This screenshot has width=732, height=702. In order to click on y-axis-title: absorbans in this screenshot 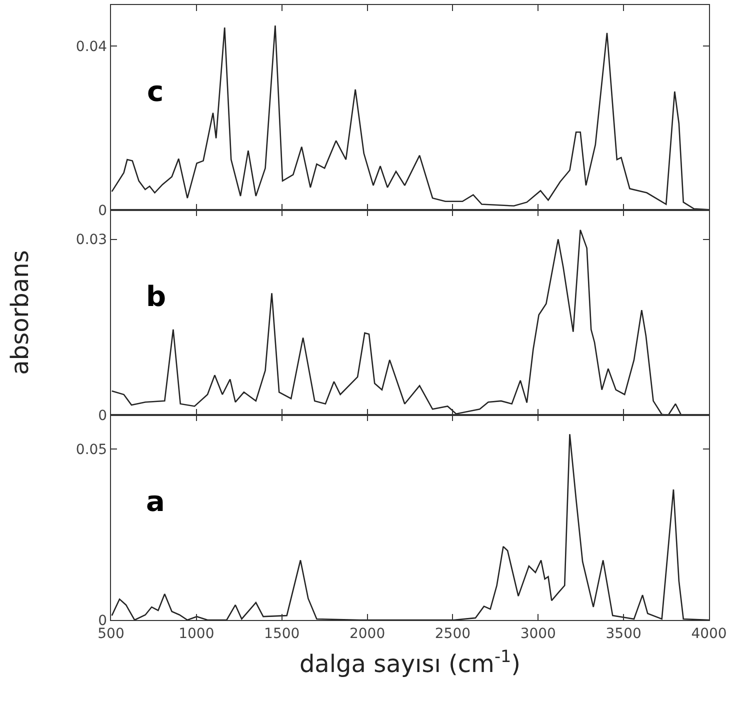, I will do `click(20, 312)`.